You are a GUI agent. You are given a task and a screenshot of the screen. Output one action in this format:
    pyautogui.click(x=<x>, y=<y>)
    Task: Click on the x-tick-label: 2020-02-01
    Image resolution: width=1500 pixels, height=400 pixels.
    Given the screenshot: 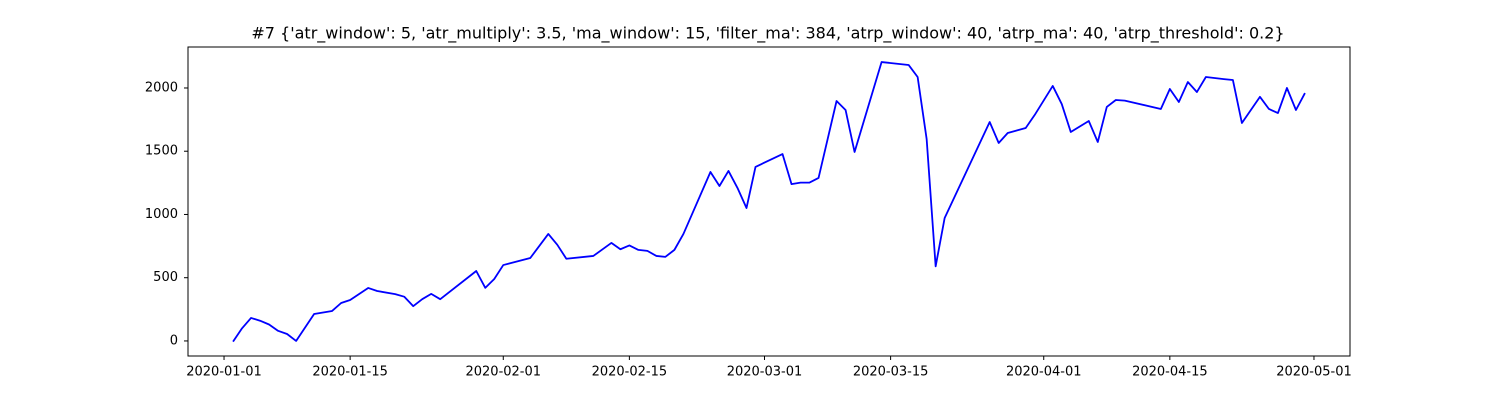 What is the action you would take?
    pyautogui.click(x=503, y=372)
    